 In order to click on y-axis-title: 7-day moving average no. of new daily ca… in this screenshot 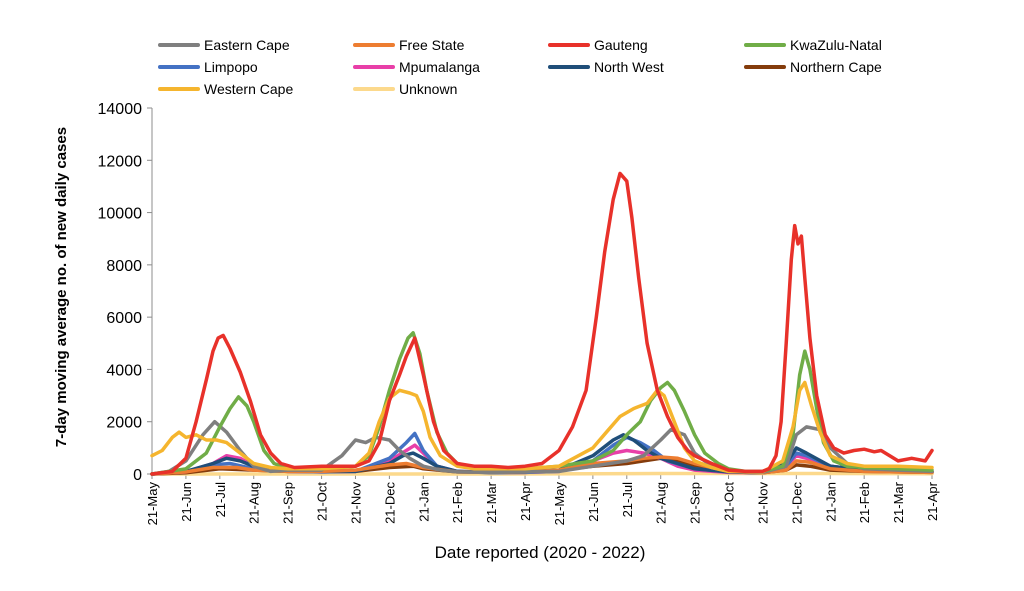, I will do `click(61, 287)`.